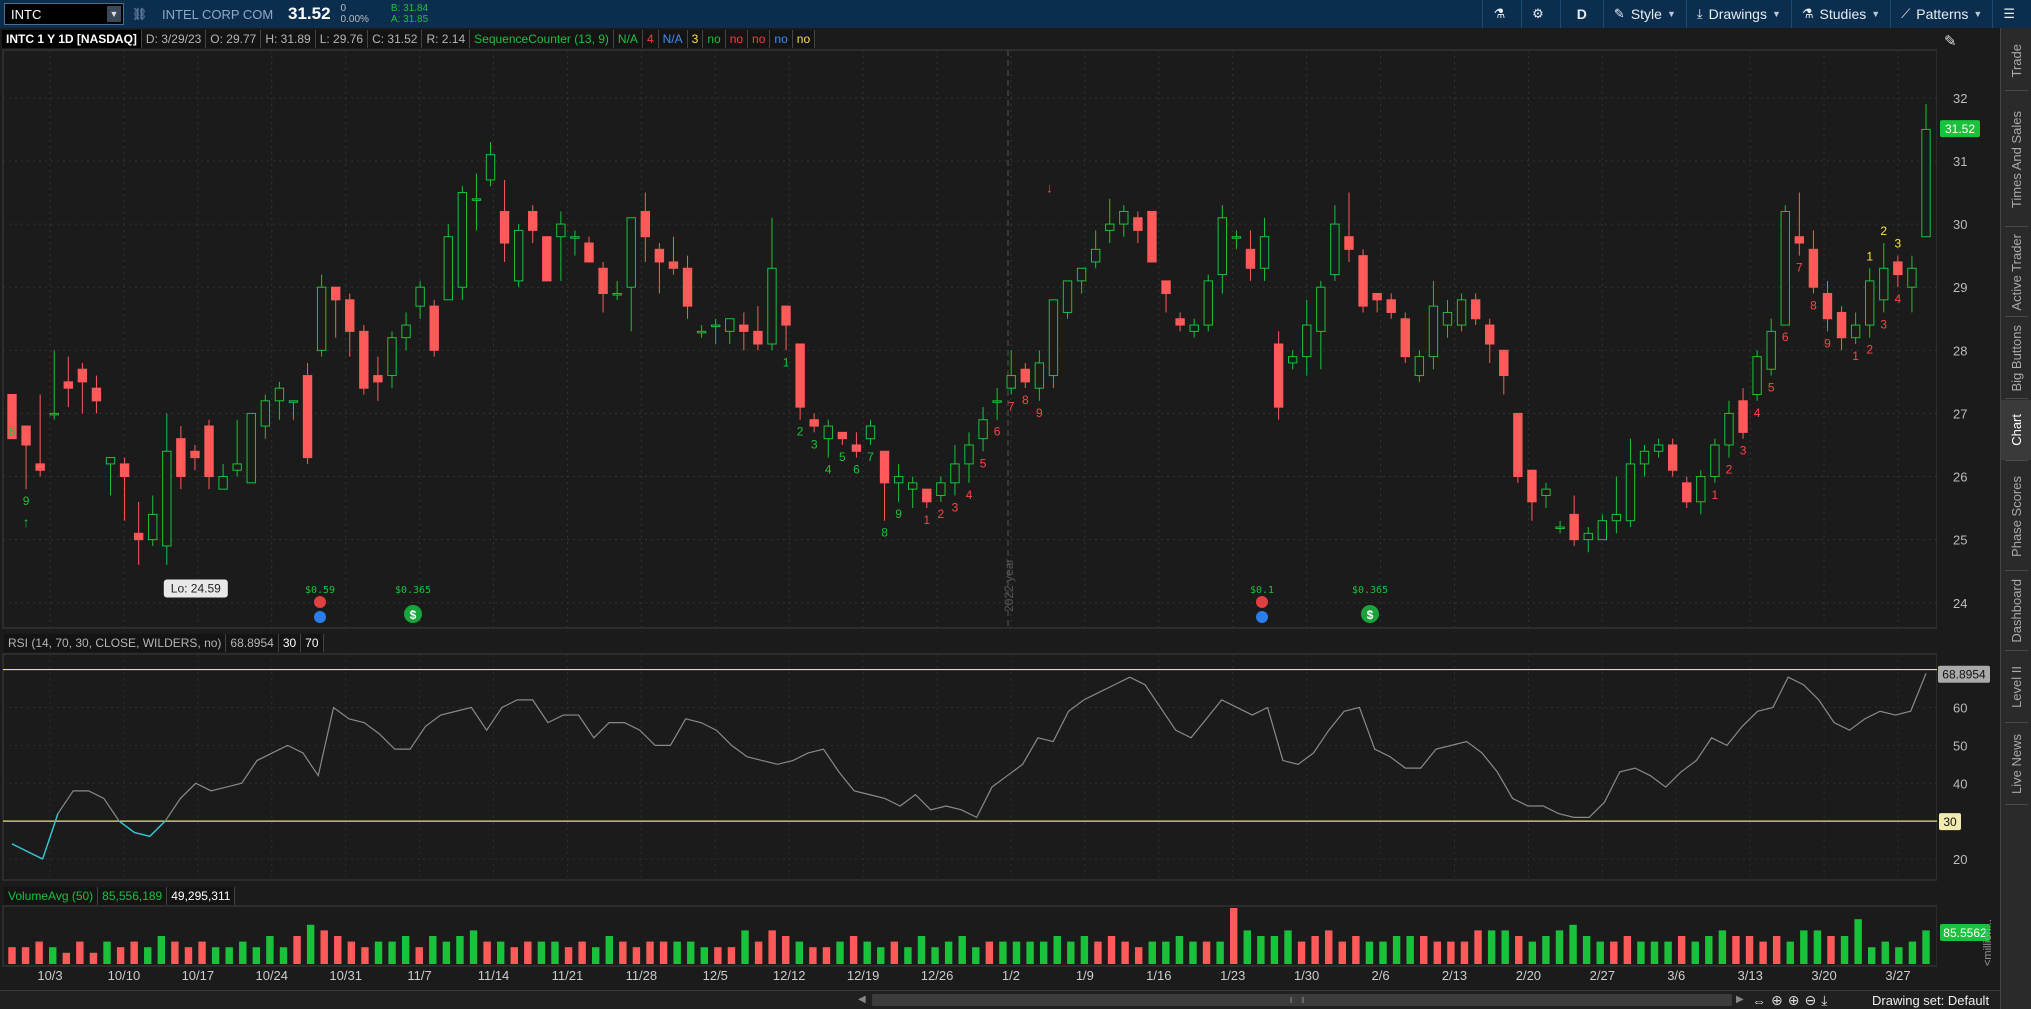 The height and width of the screenshot is (1009, 2031). Describe the element at coordinates (1759, 1000) in the screenshot. I see `expand-icon: ⇔` at that location.